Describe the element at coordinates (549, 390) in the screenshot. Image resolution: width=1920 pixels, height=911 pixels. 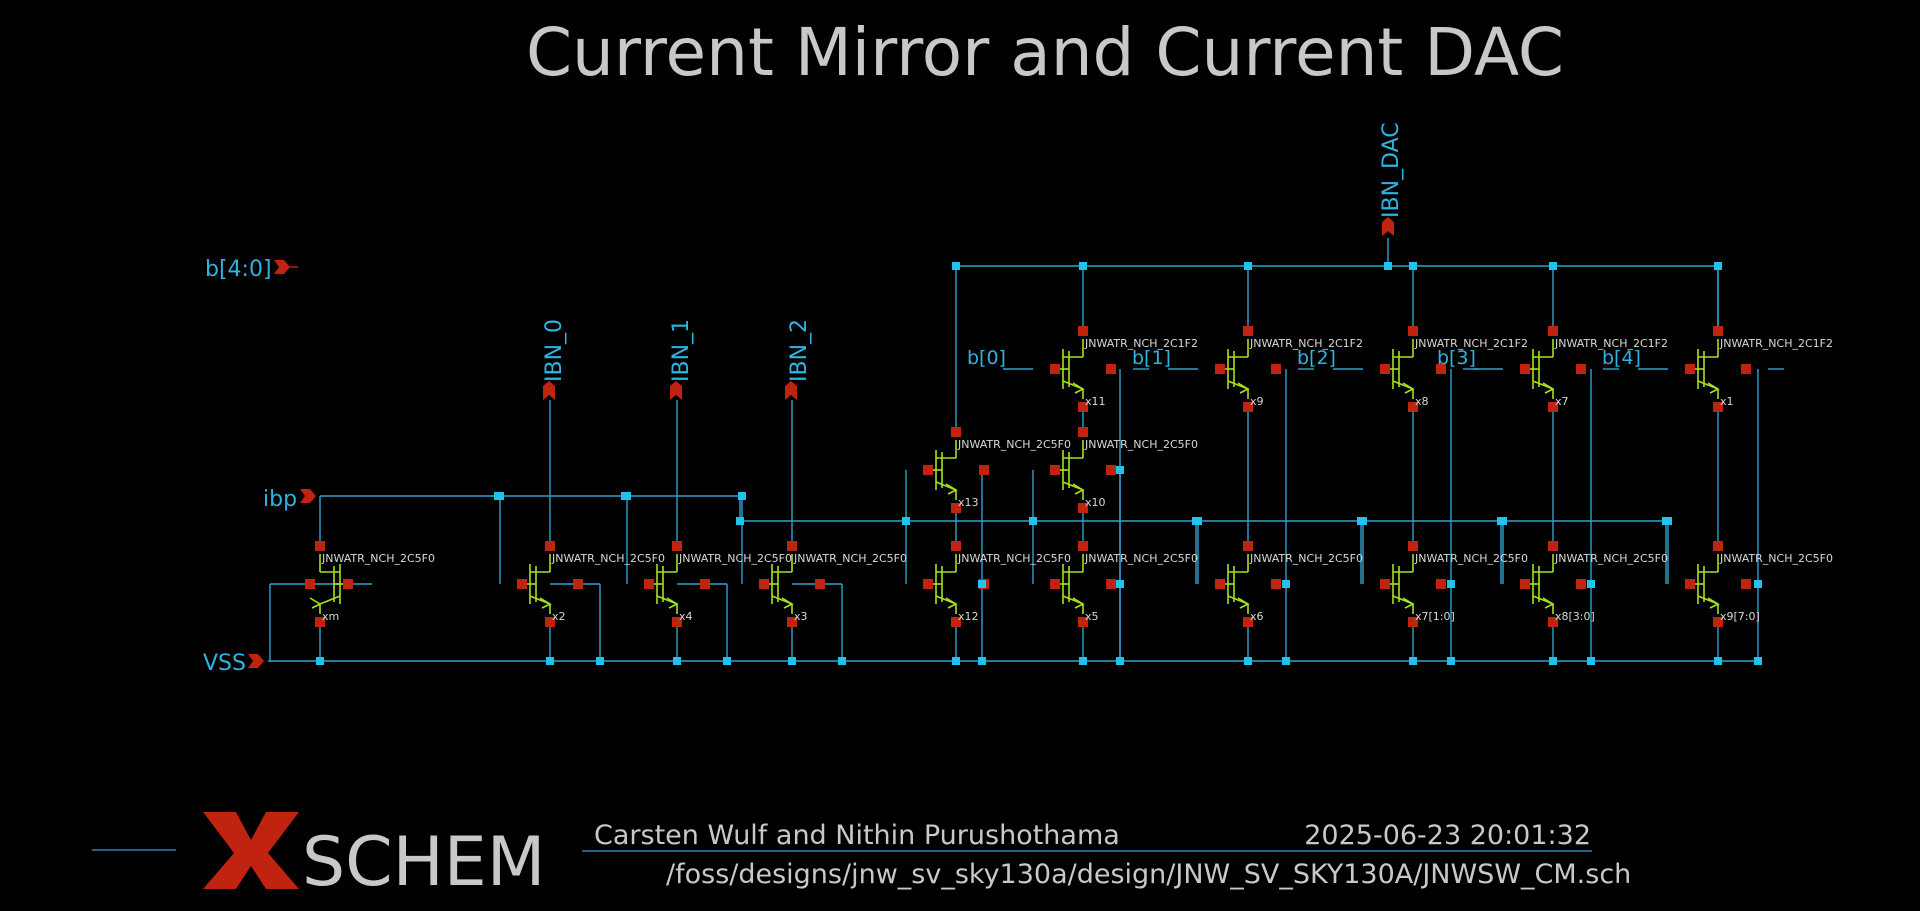
I see `pin-ibn0-arrow` at that location.